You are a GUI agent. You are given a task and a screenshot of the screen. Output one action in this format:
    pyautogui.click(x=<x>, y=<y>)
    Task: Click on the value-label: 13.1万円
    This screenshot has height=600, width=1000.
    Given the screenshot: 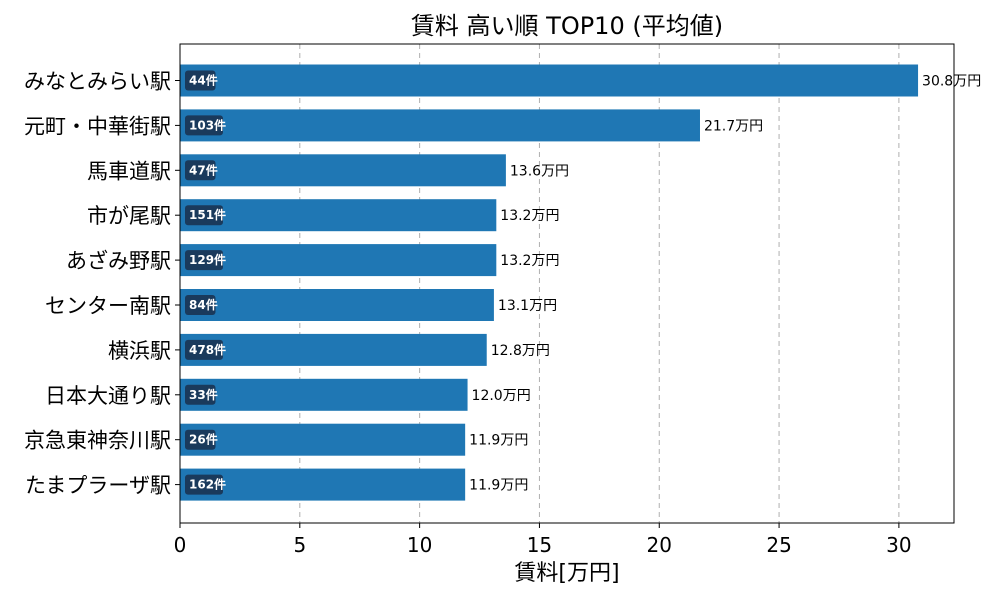 What is the action you would take?
    pyautogui.click(x=527, y=306)
    